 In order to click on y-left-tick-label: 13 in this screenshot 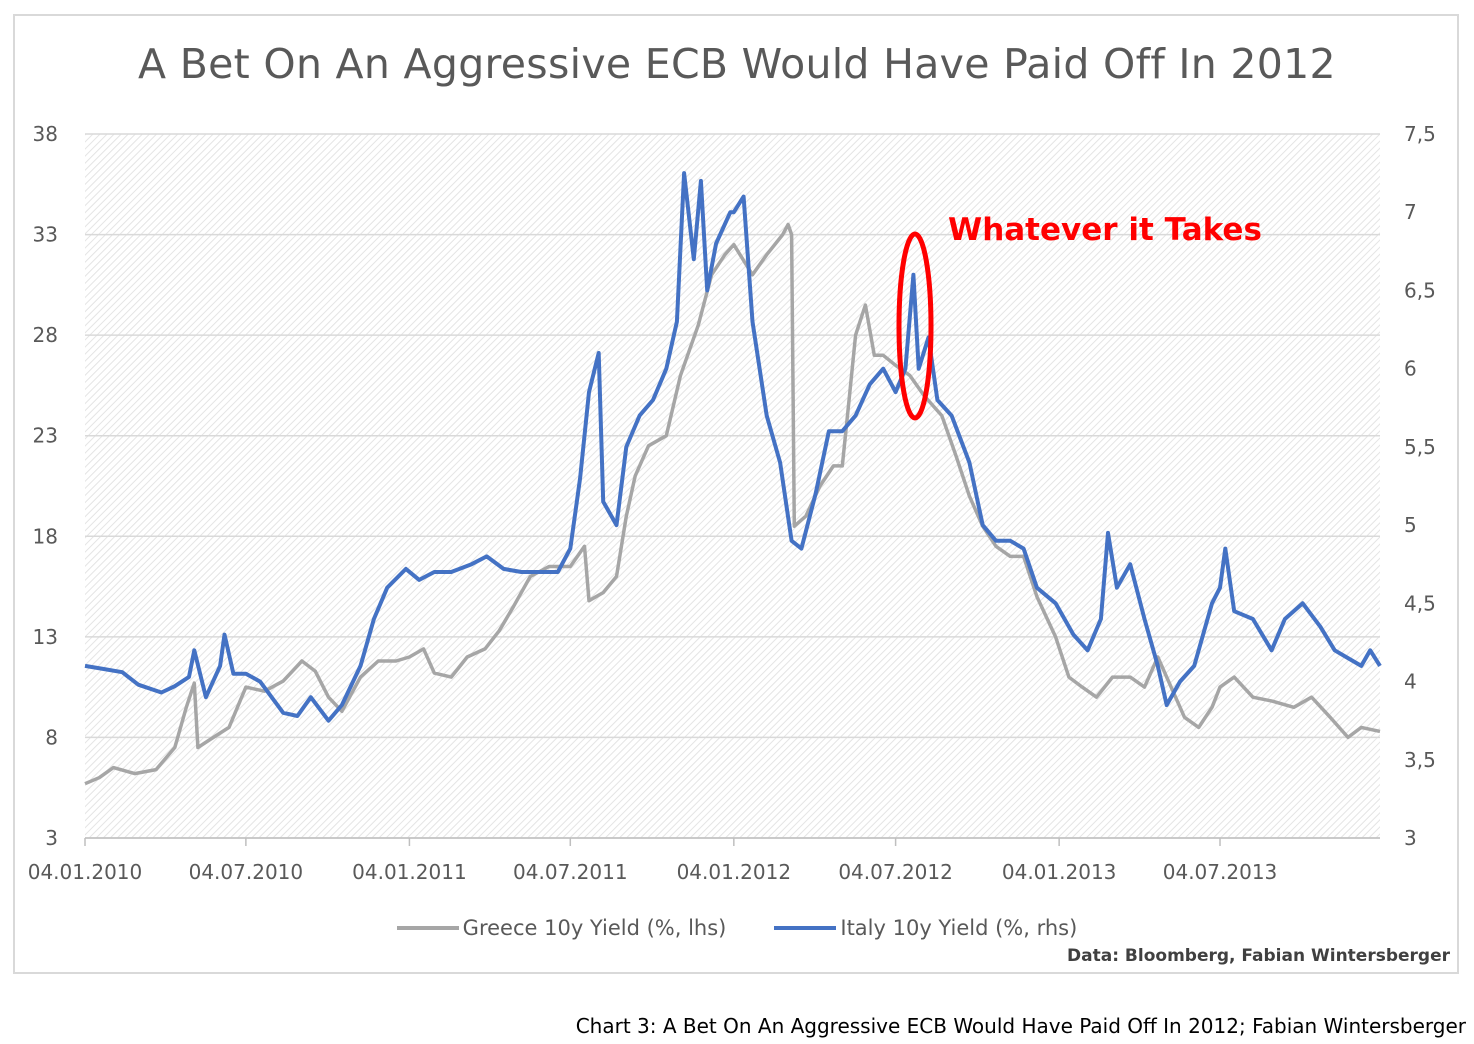, I will do `click(45, 637)`.